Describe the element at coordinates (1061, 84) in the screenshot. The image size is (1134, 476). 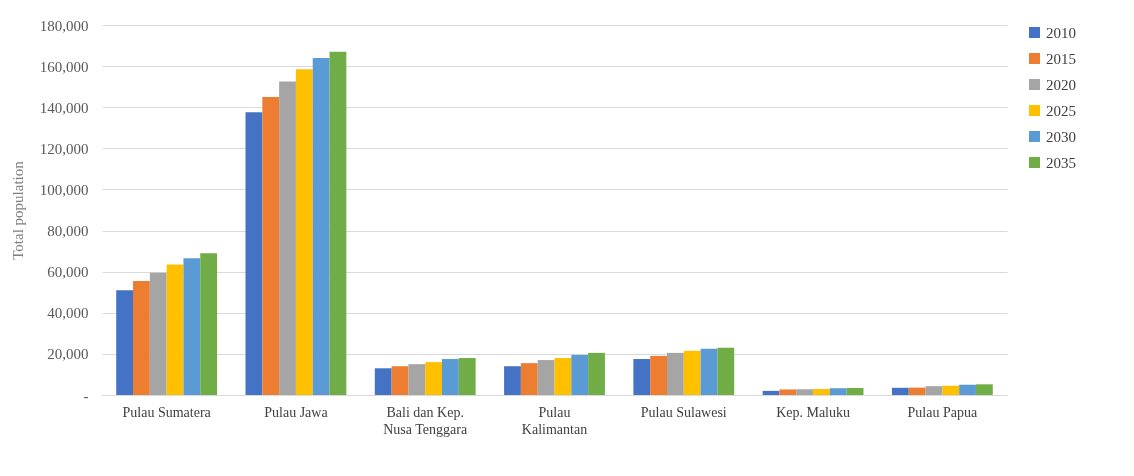
I see `legend-label: 2020` at that location.